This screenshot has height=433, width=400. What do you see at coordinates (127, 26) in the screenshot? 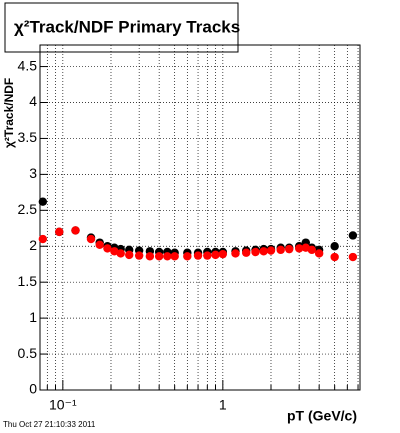
I see `chart-title: χ²Track/NDF Primary Tracks` at bounding box center [127, 26].